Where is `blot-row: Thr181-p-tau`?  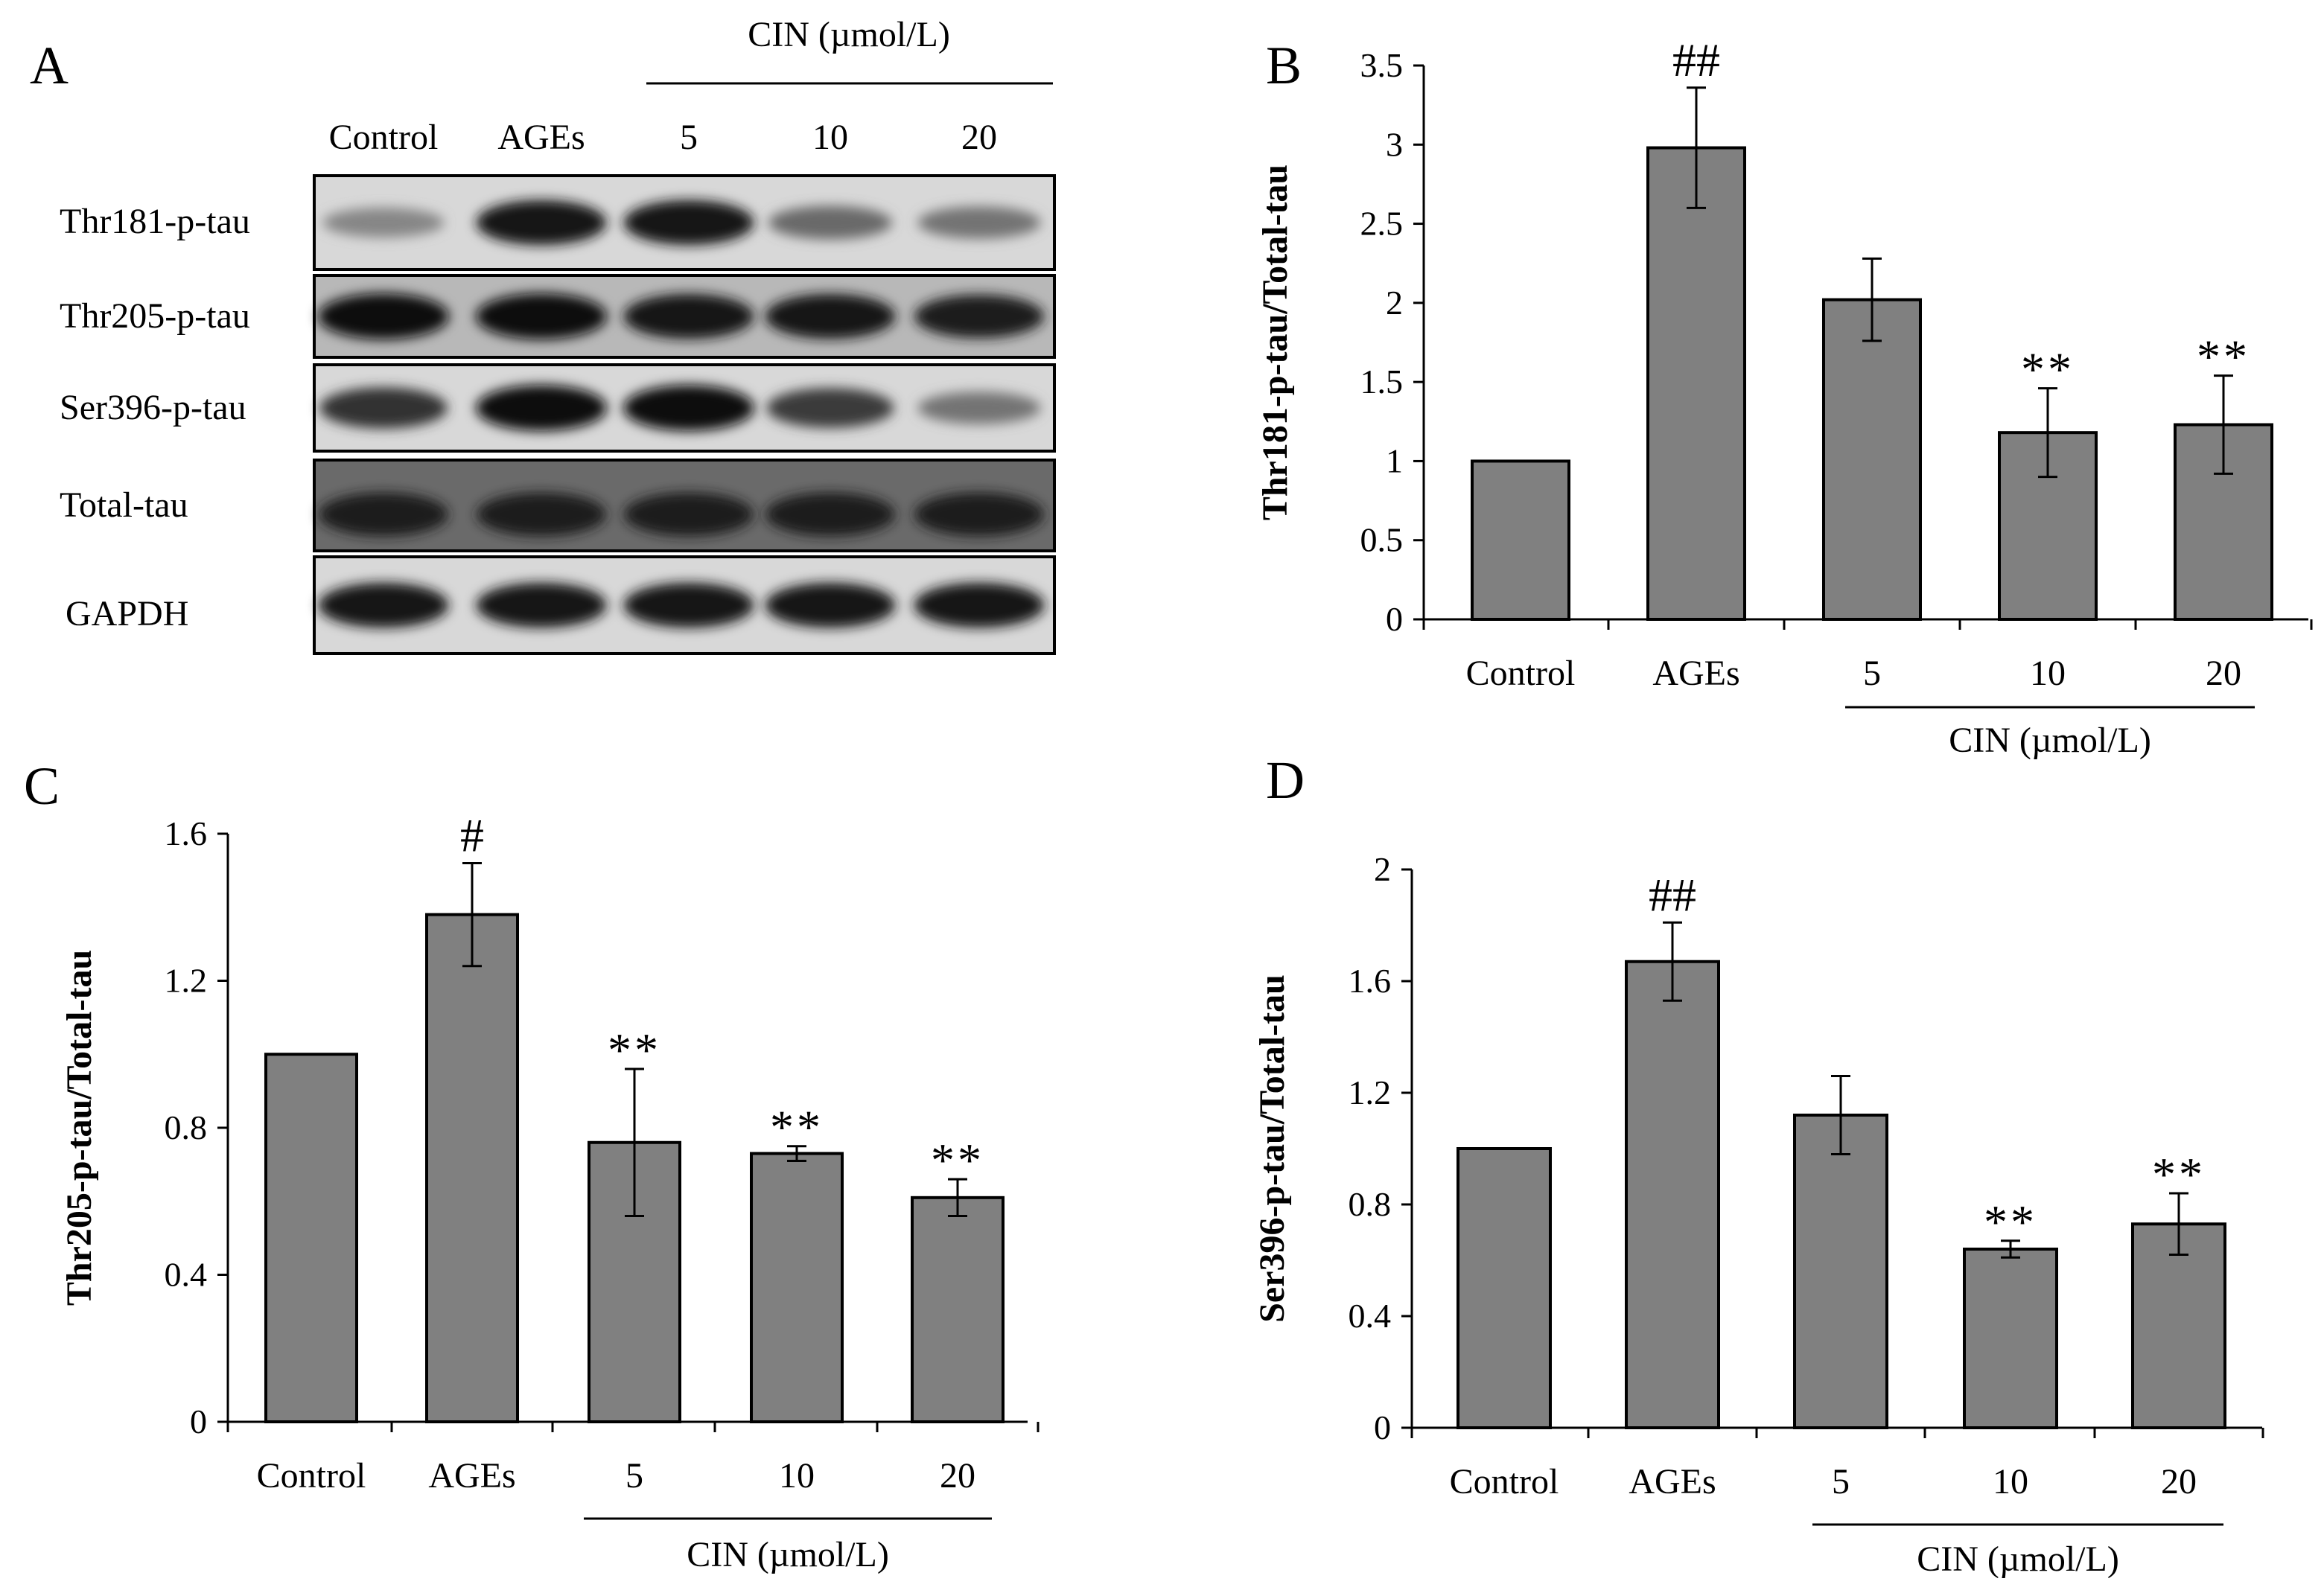
blot-row: Thr181-p-tau is located at coordinates (558, 222).